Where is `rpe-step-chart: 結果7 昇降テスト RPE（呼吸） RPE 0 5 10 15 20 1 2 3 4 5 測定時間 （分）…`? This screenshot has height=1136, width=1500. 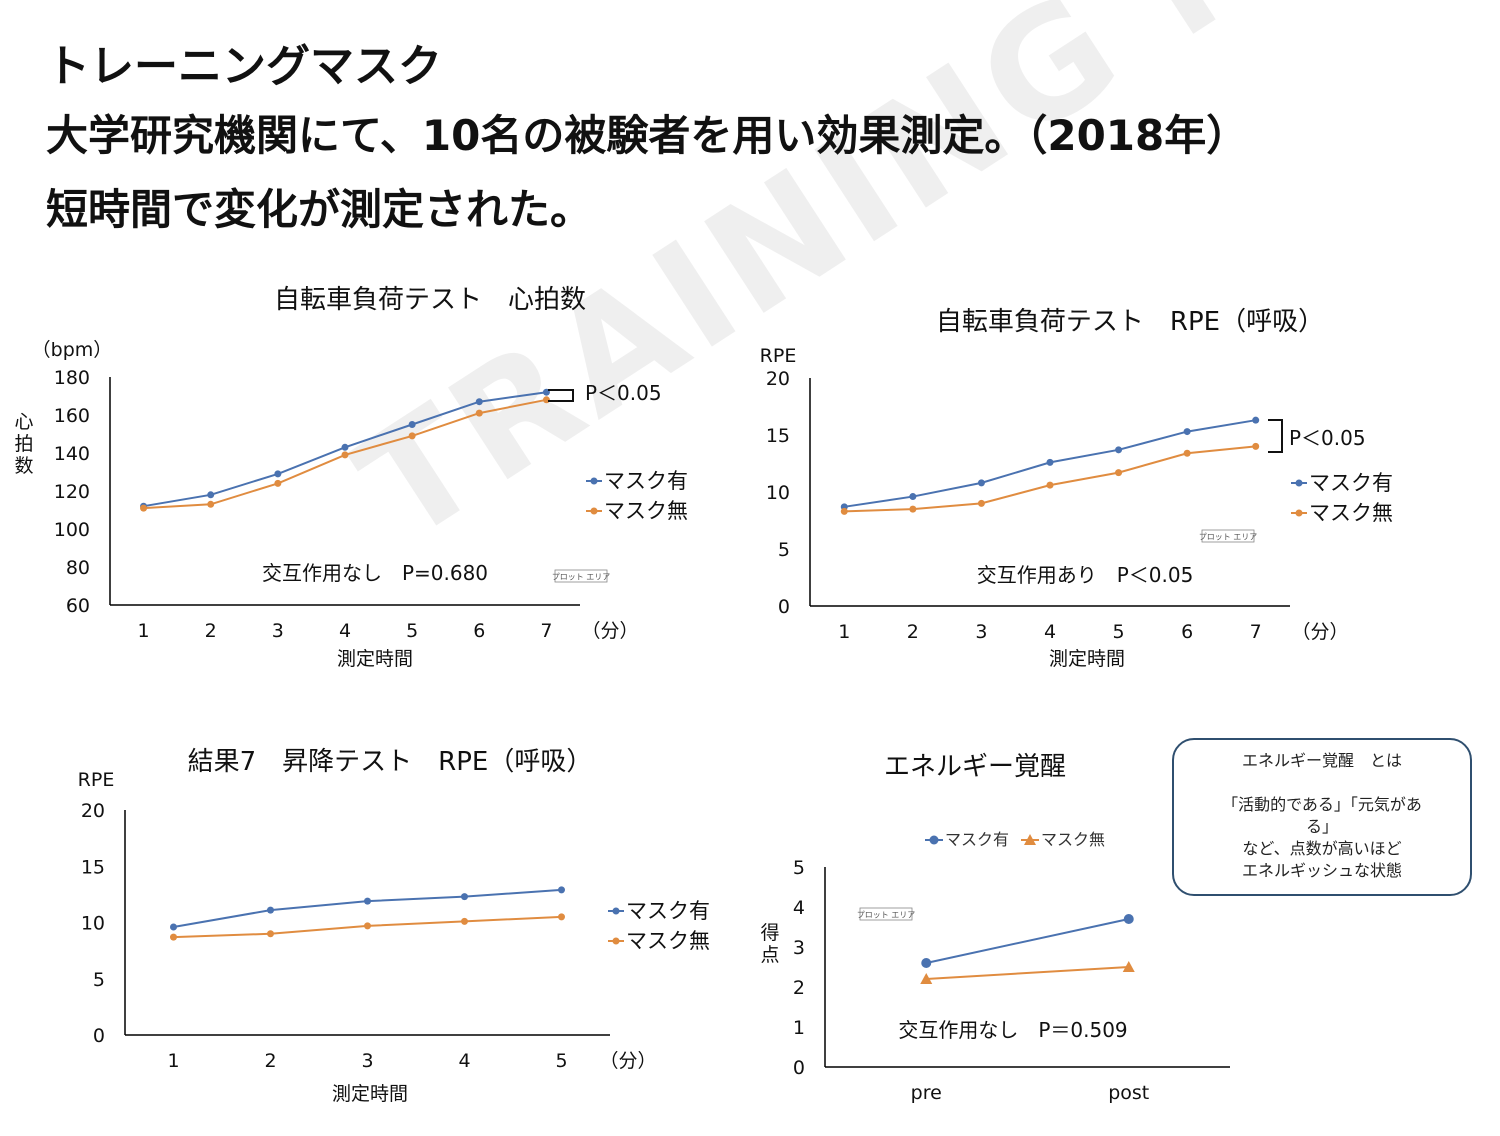 rpe-step-chart: 結果7 昇降テスト RPE（呼吸） RPE 0 5 10 15 20 1 2 3 4 5 測定時間 （分）… is located at coordinates (394, 926).